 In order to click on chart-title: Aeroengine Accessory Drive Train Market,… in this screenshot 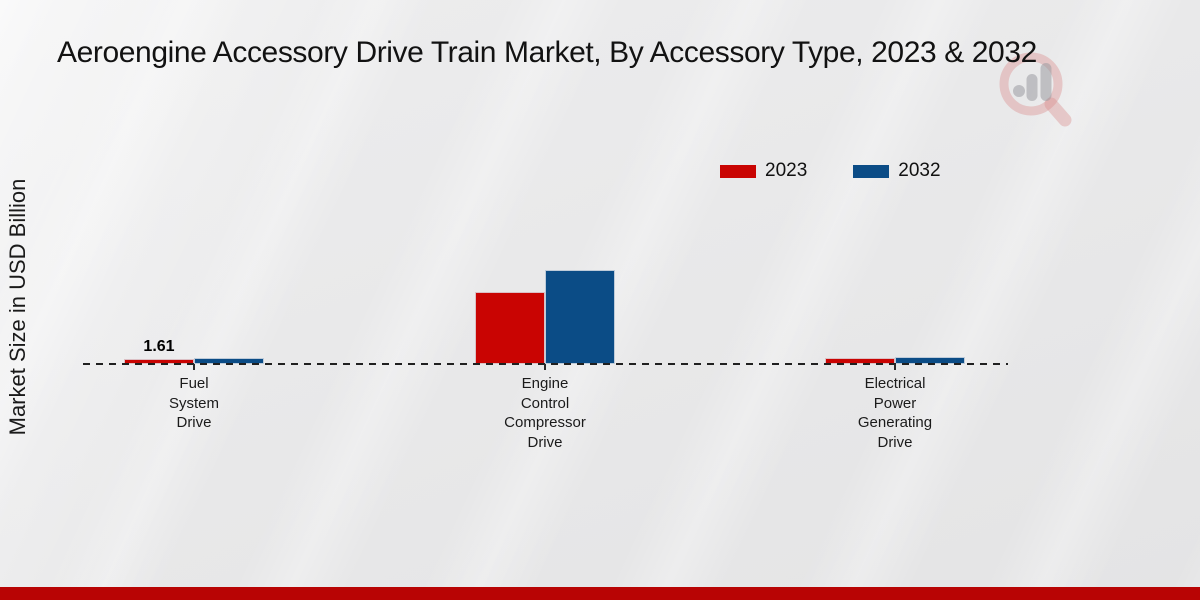, I will do `click(547, 52)`.